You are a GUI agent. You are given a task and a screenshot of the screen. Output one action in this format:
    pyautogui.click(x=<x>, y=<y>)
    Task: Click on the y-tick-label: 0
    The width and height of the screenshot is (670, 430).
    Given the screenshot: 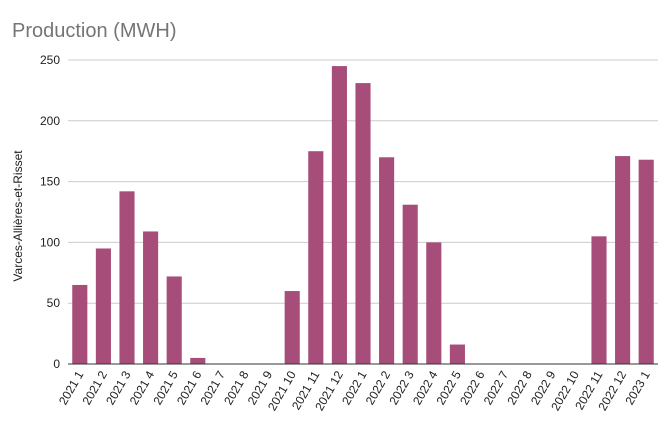 What is the action you would take?
    pyautogui.click(x=56, y=364)
    